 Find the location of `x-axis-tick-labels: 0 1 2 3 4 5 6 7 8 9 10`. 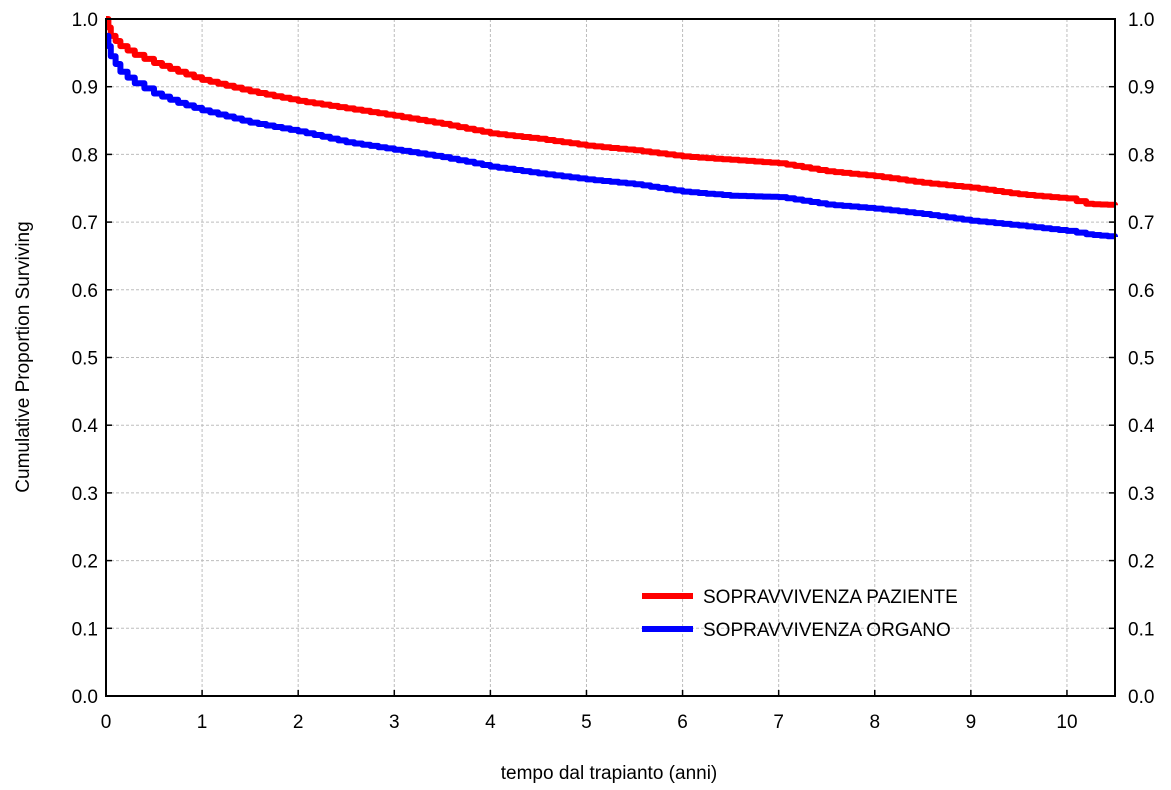

x-axis-tick-labels: 0 1 2 3 4 5 6 7 8 9 10 is located at coordinates (589, 722).